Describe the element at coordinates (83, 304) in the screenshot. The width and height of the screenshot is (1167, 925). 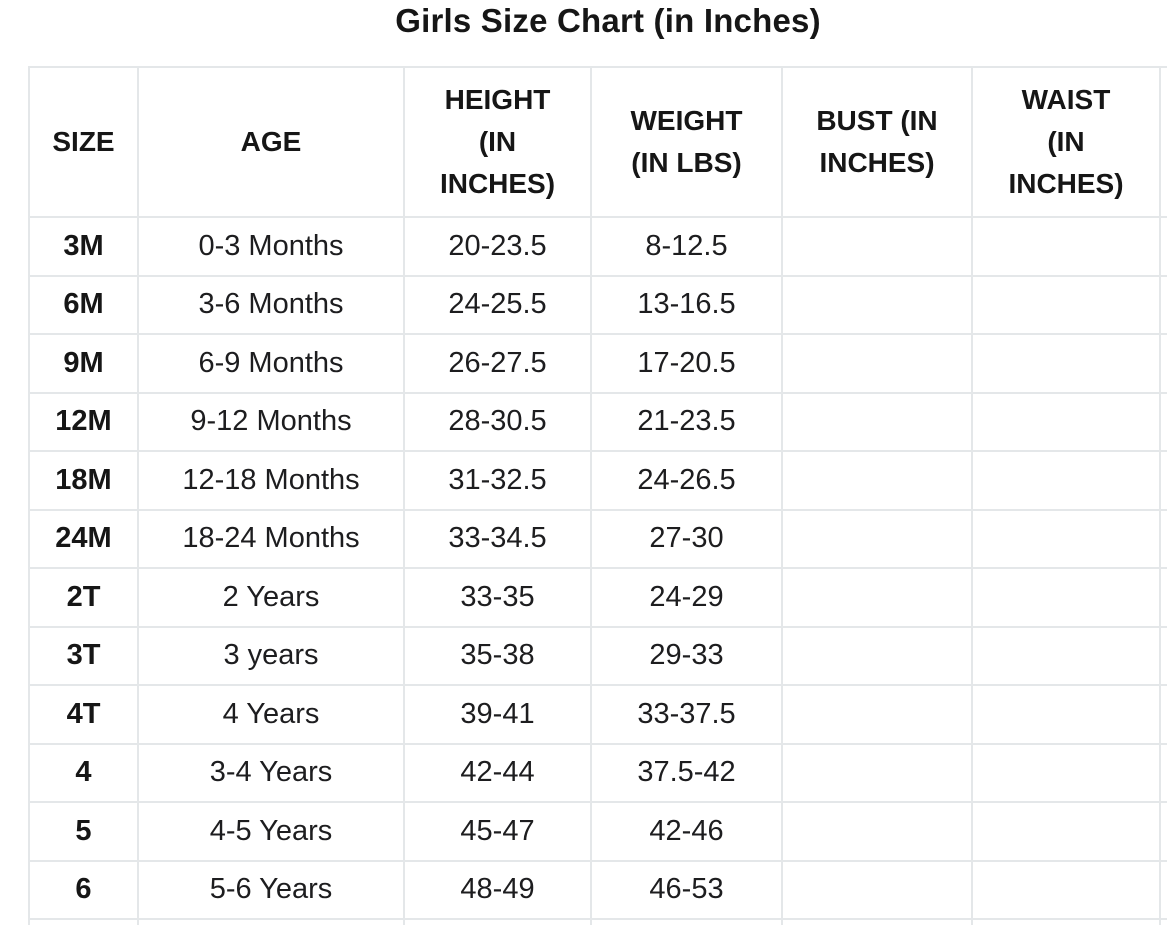
I see `size-cell: 6M` at that location.